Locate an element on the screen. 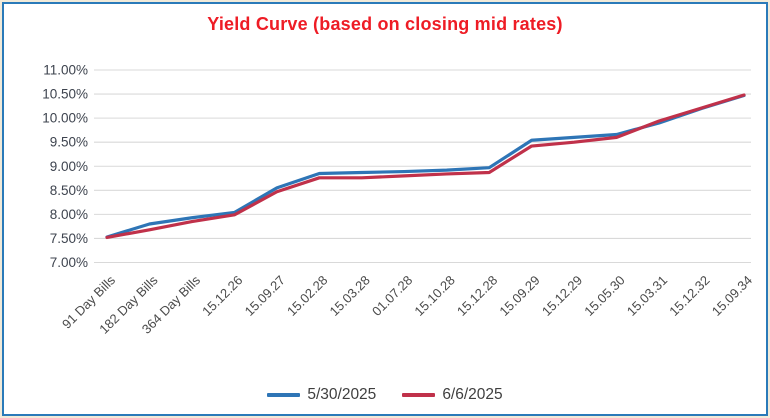 This screenshot has width=770, height=418. x-category-label: 15.12.29 is located at coordinates (562, 296).